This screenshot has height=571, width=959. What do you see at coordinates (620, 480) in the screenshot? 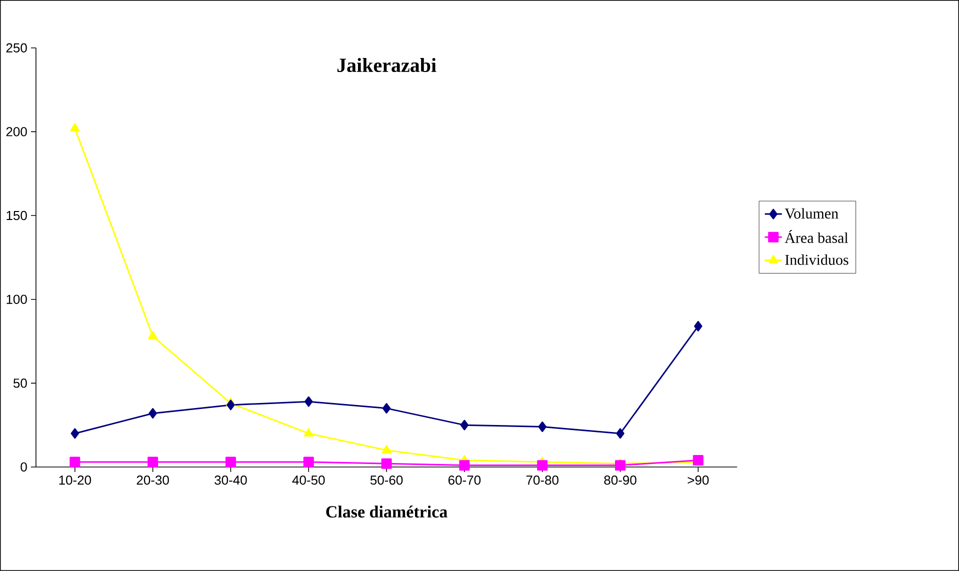
I see `x-tick-label: 80-90` at bounding box center [620, 480].